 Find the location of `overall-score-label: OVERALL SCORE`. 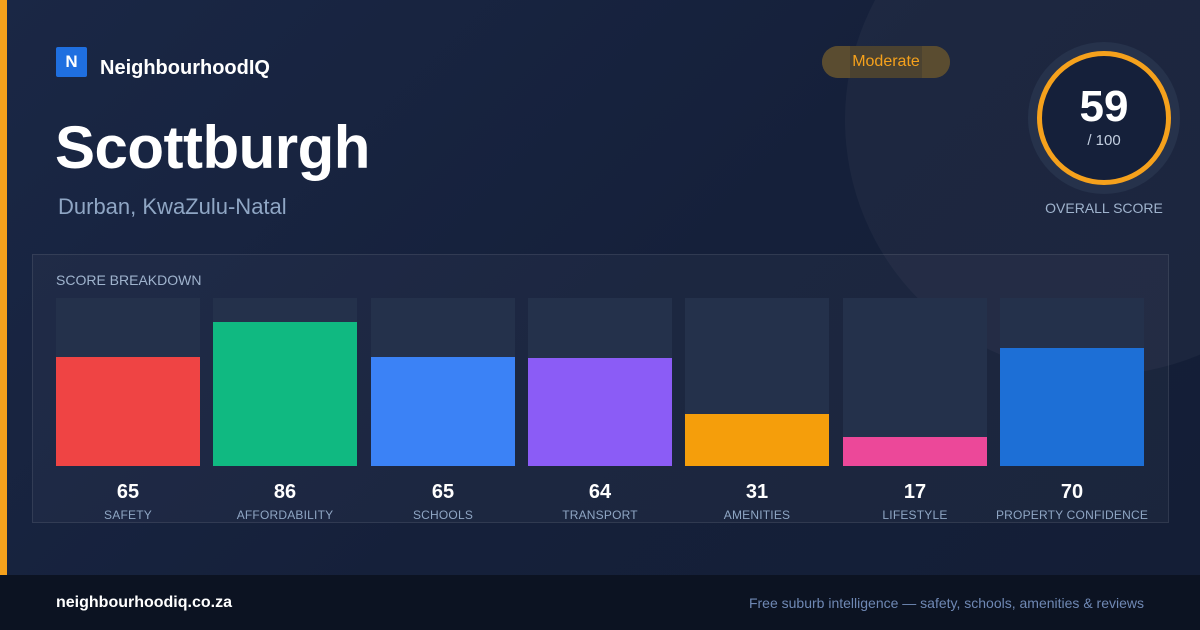

overall-score-label: OVERALL SCORE is located at coordinates (1104, 208).